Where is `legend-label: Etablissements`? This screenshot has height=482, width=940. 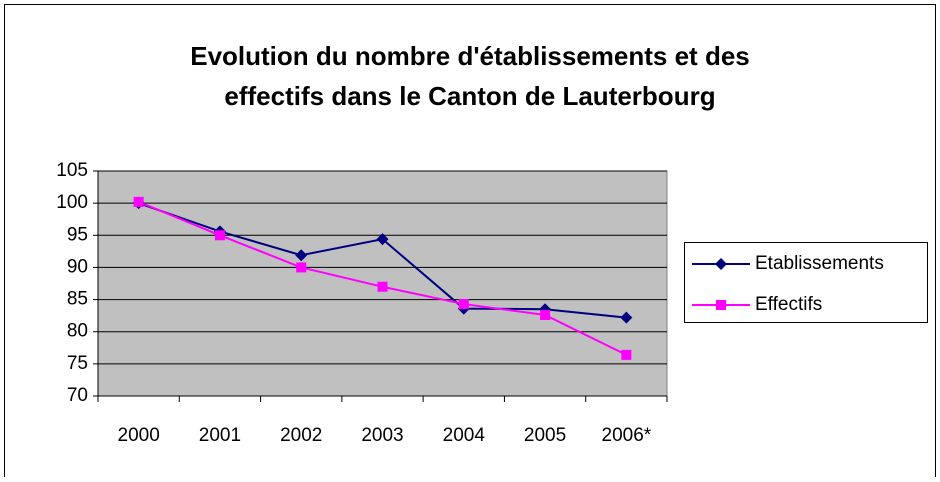 legend-label: Etablissements is located at coordinates (819, 263).